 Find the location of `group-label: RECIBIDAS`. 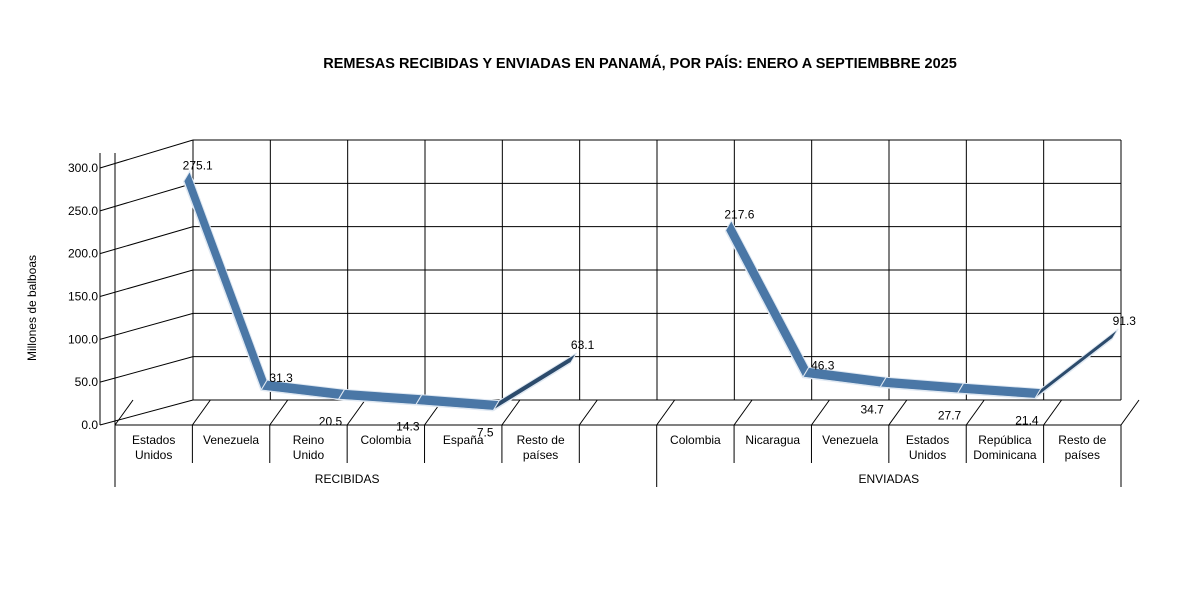

group-label: RECIBIDAS is located at coordinates (347, 479).